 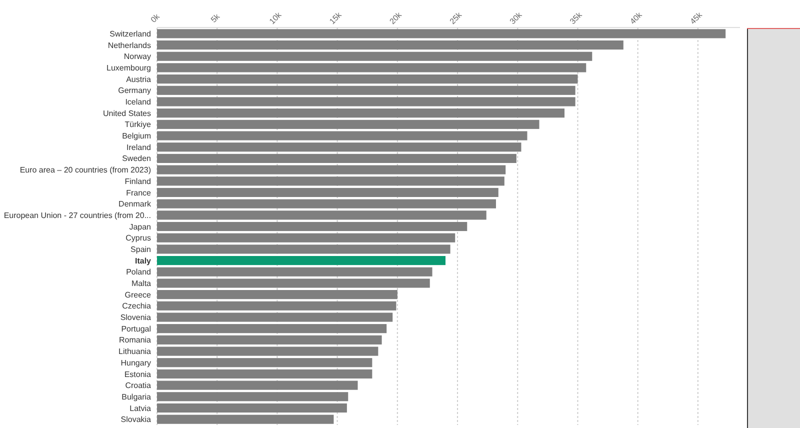 What do you see at coordinates (138, 147) in the screenshot?
I see `y-tick-label: Ireland` at bounding box center [138, 147].